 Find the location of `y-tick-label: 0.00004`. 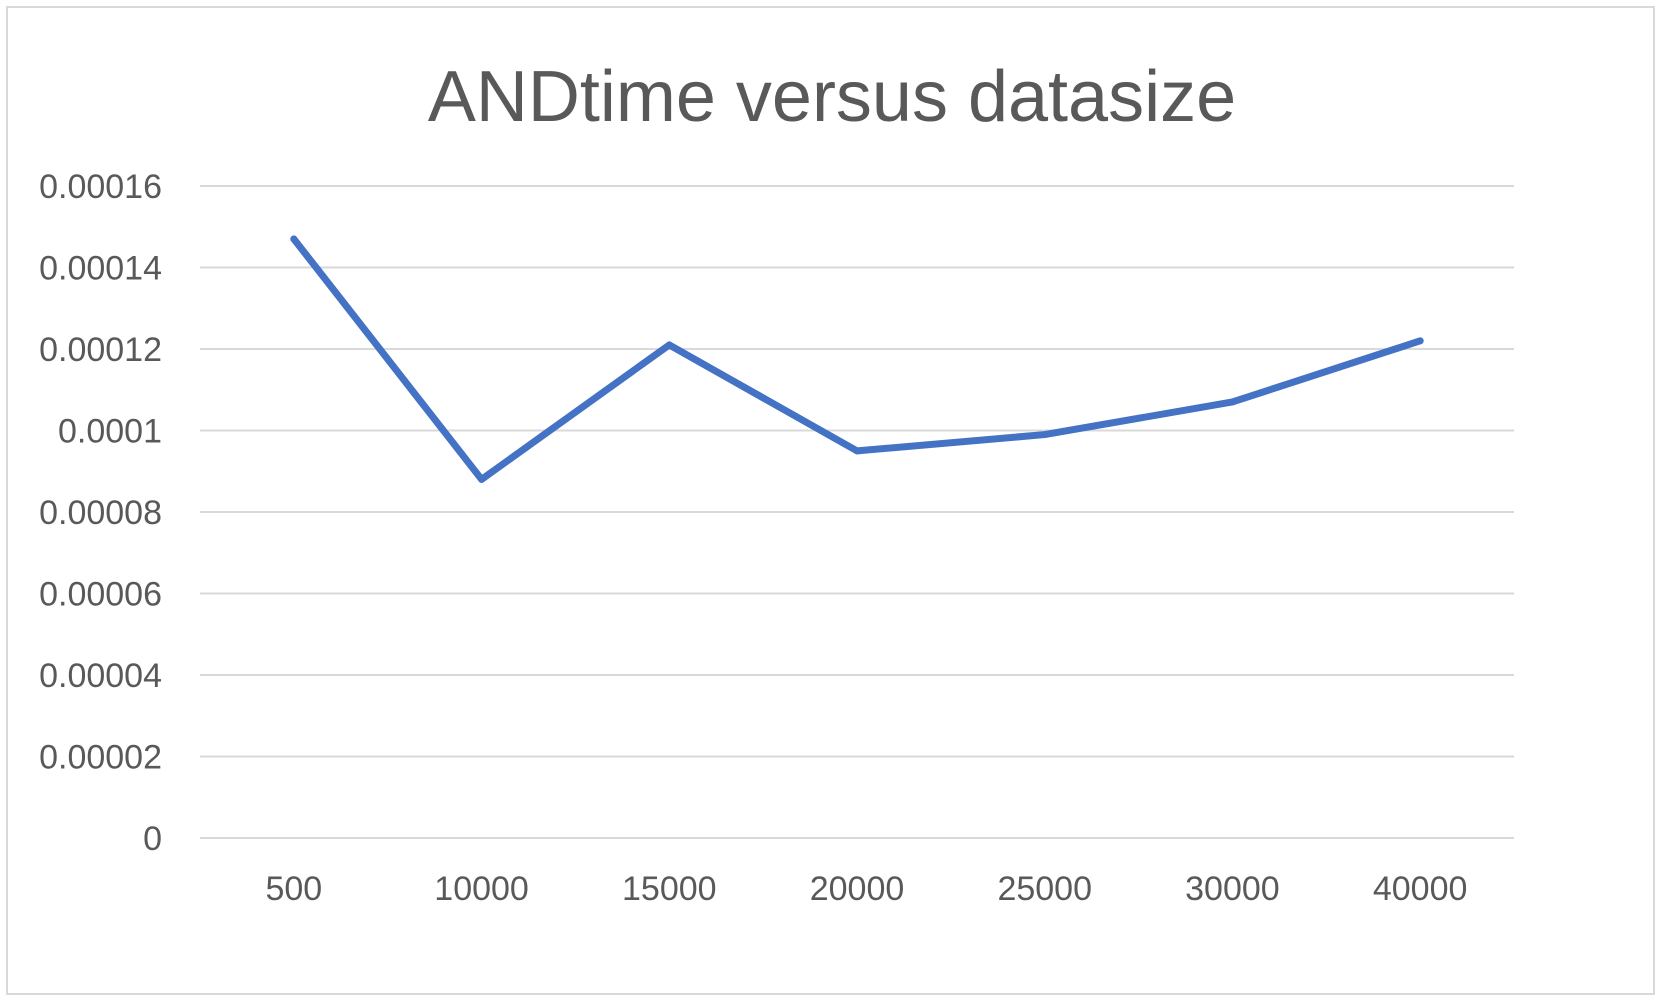

y-tick-label: 0.00004 is located at coordinates (100, 676).